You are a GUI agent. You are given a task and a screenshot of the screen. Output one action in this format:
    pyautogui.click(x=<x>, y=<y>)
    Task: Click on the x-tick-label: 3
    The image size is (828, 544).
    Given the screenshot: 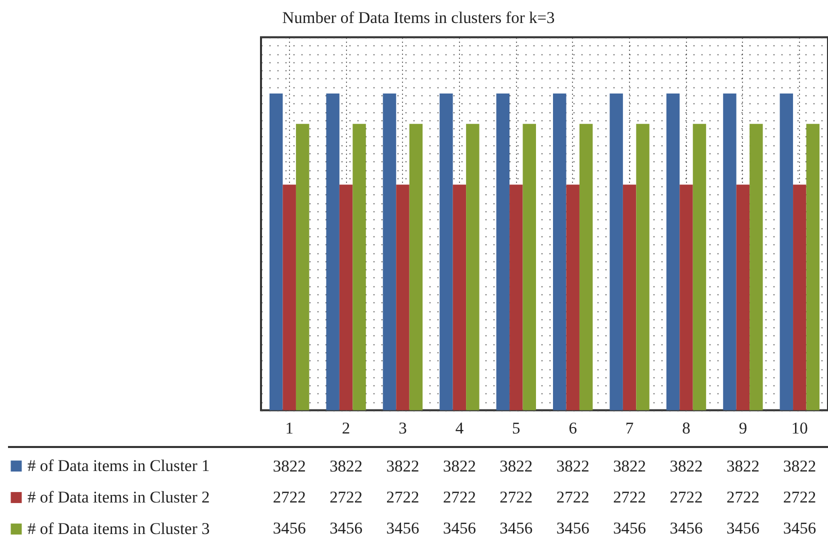 What is the action you would take?
    pyautogui.click(x=402, y=428)
    